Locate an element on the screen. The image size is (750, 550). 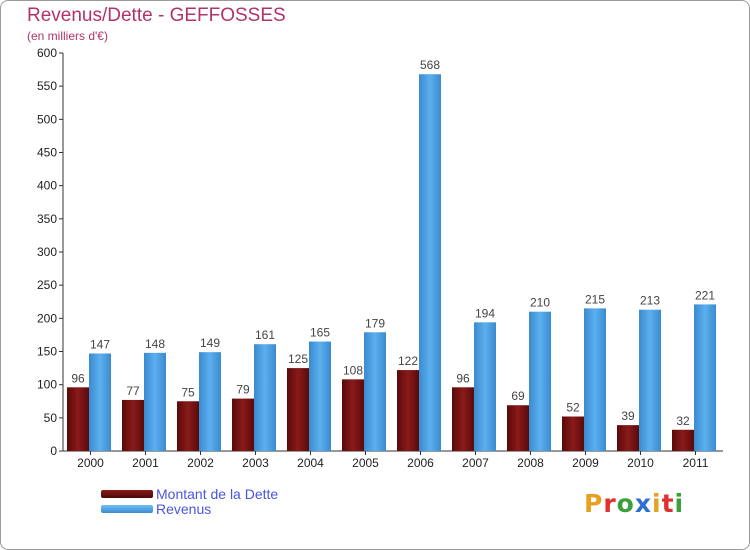
legend-swatch-dette is located at coordinates (127, 494).